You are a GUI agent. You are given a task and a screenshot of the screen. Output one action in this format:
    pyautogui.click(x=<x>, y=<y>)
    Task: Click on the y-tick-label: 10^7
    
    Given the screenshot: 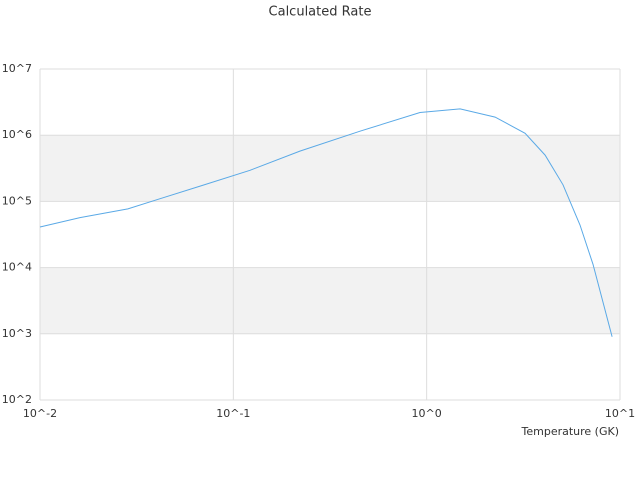 What is the action you would take?
    pyautogui.click(x=17, y=68)
    